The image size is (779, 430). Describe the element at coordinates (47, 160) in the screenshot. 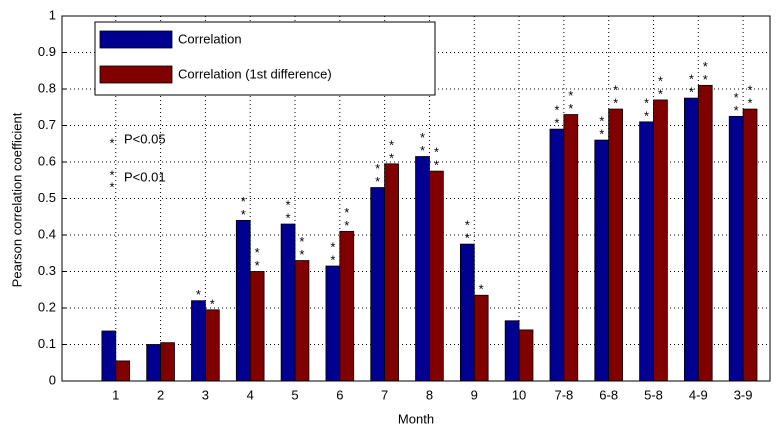

I see `y-tick-label: 0.6` at that location.